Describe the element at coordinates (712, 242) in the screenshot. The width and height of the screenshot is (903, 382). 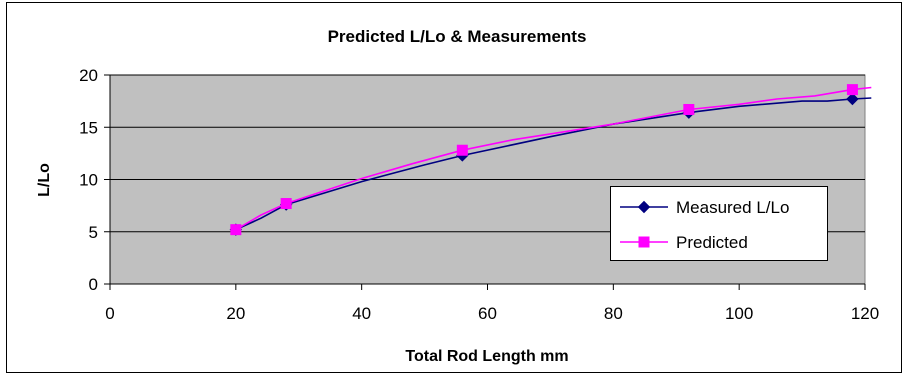
I see `legend-label: Predicted` at that location.